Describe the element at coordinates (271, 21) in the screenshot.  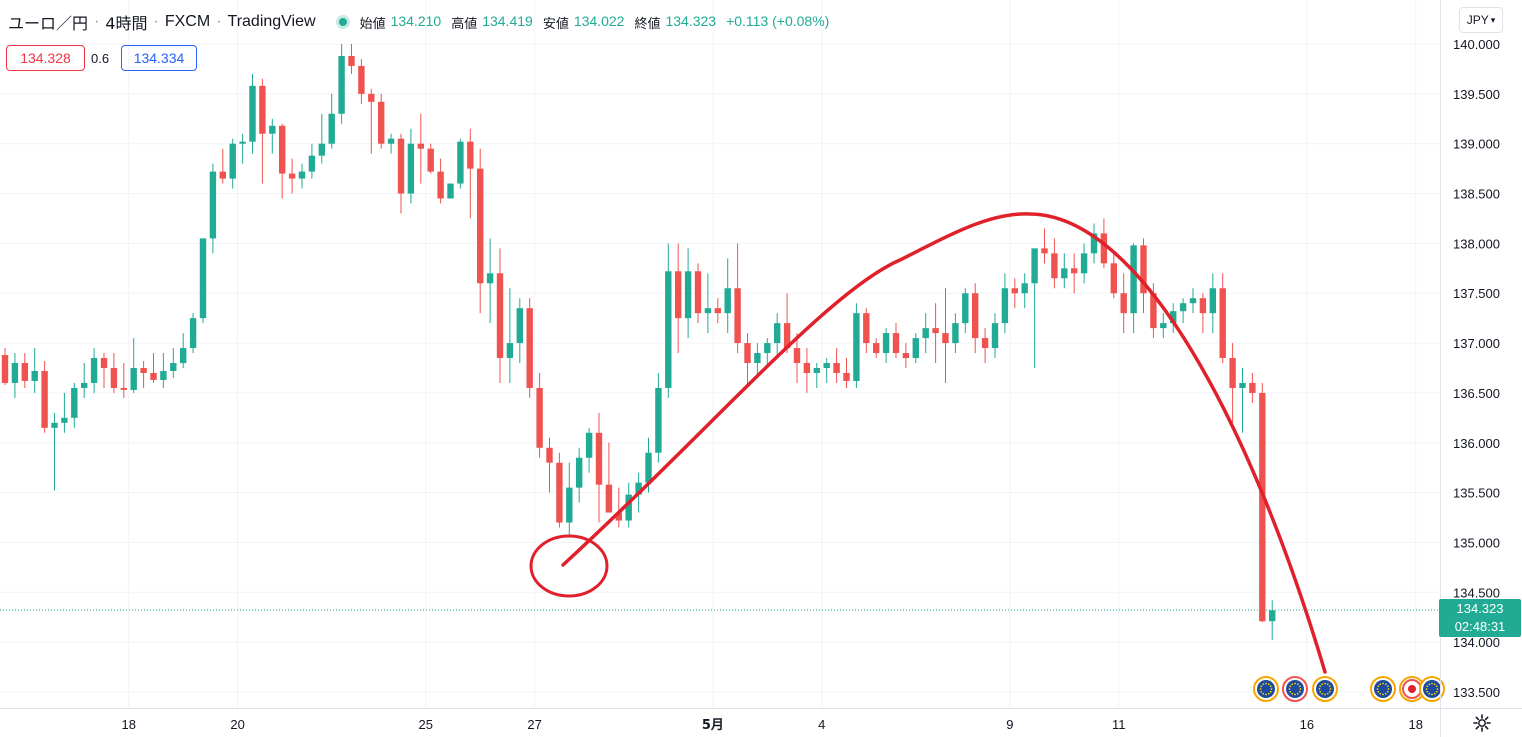
I see `platform: TradingView` at that location.